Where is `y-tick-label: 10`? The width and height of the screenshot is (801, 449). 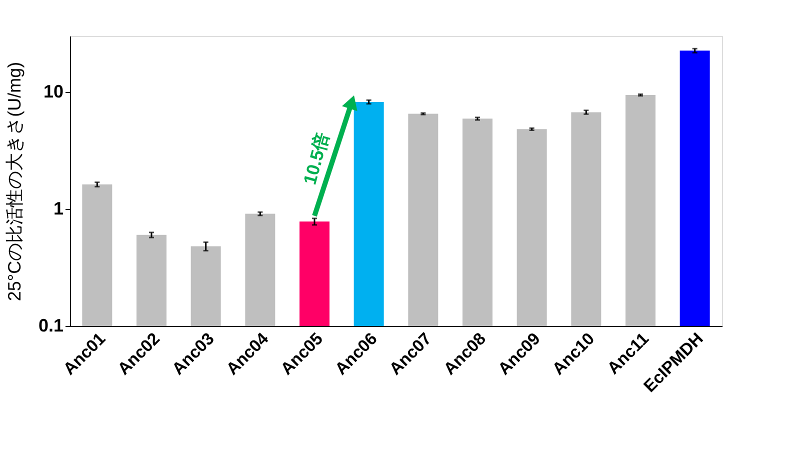 y-tick-label: 10 is located at coordinates (53, 91).